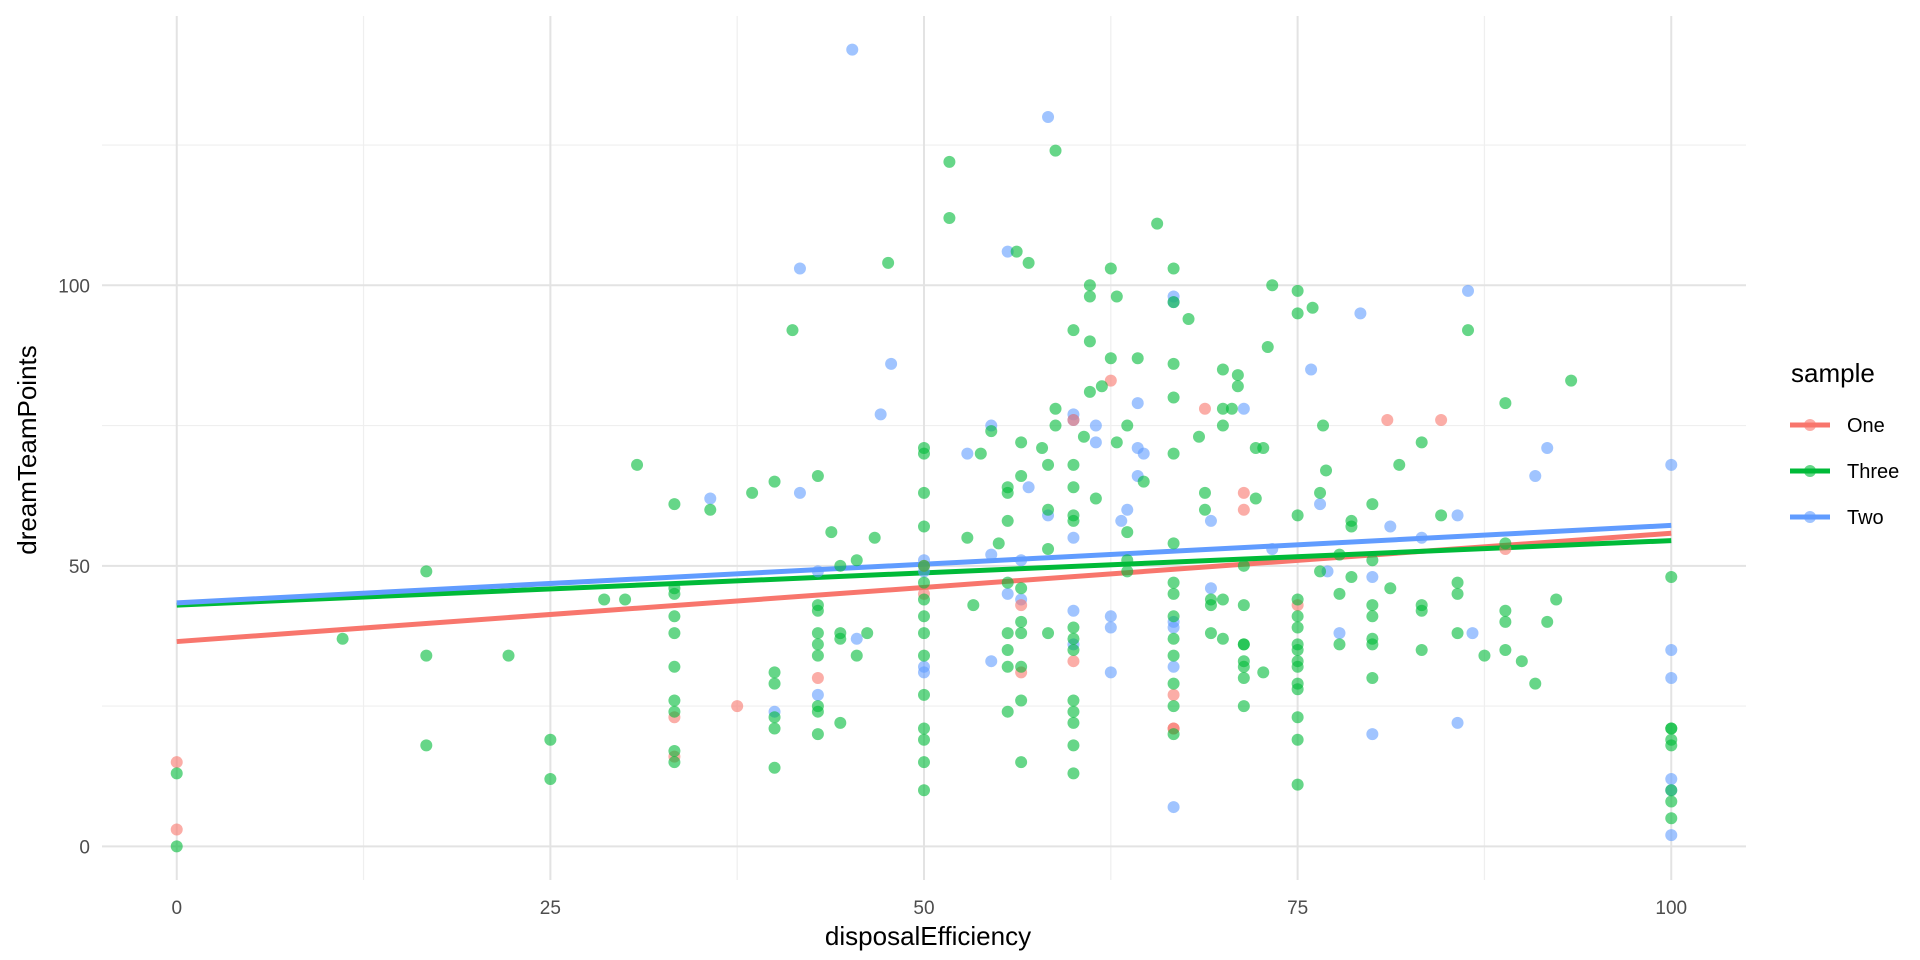 The height and width of the screenshot is (960, 1920). I want to click on legend-label-two: Two, so click(1865, 518).